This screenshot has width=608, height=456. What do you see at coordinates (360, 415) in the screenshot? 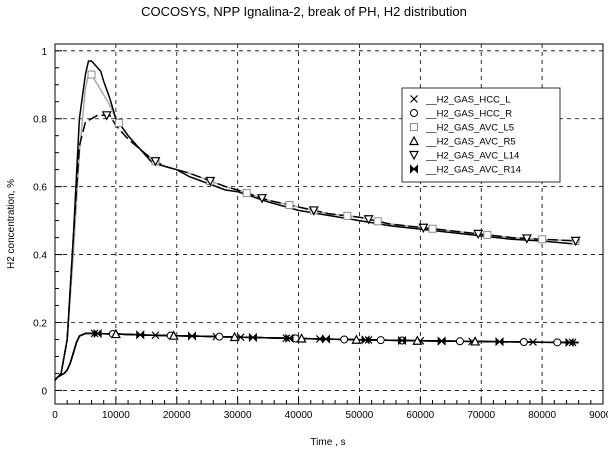
I see `x-tick-label: 50000` at bounding box center [360, 415].